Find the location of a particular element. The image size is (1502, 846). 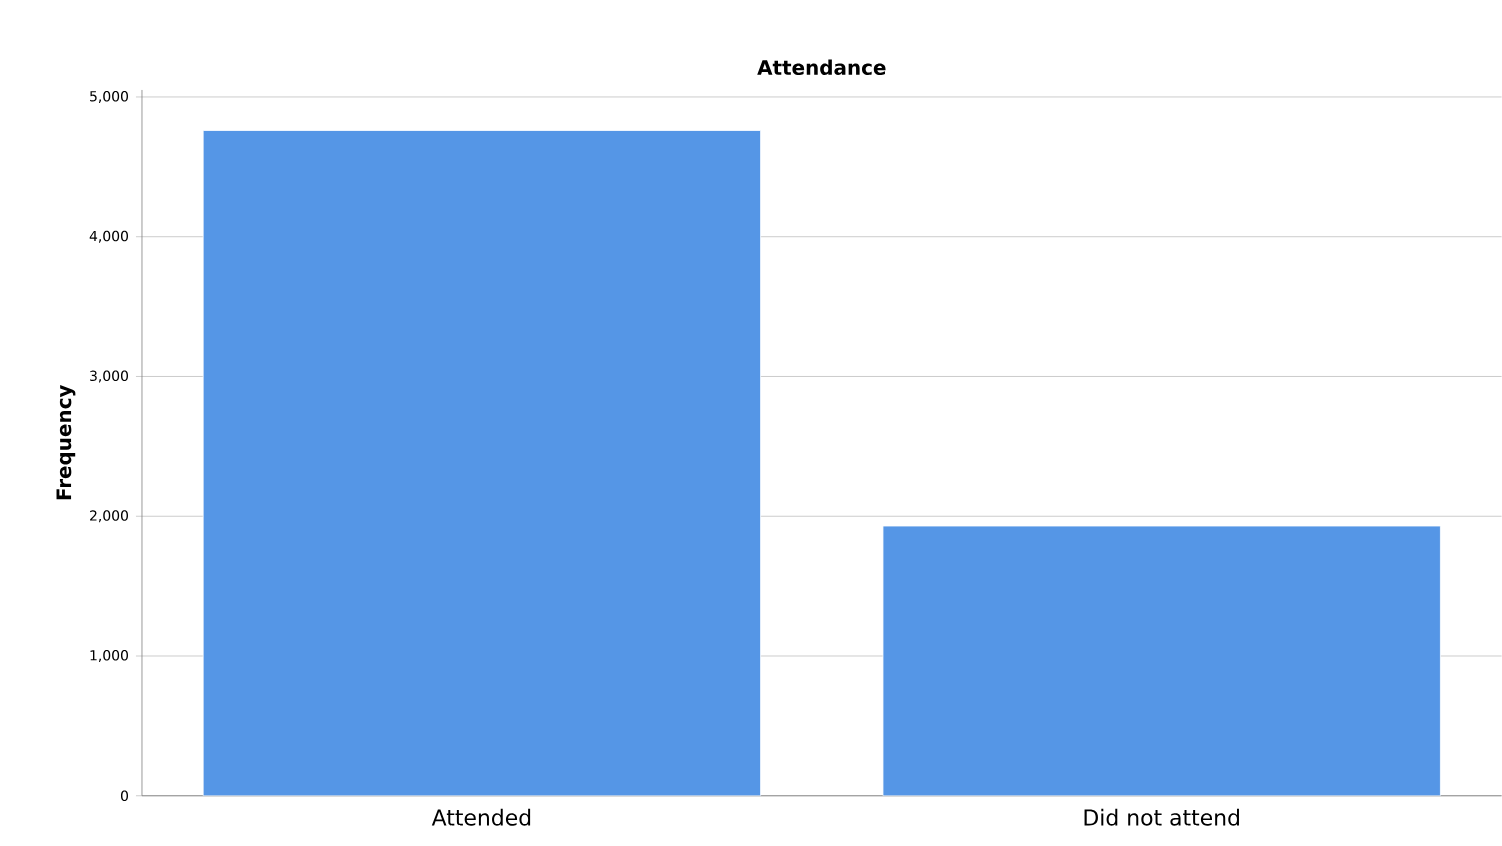

x-tick-label: Attended is located at coordinates (481, 817).